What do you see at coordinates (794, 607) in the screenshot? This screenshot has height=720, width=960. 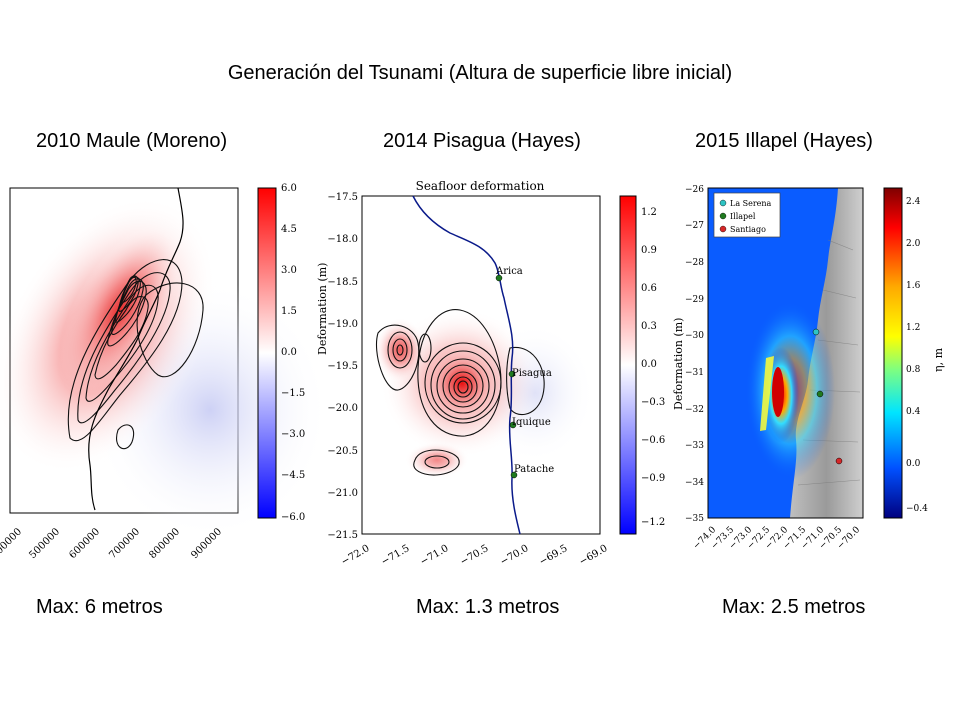 I see `max-text-illapel: Max: 2.5 metros` at bounding box center [794, 607].